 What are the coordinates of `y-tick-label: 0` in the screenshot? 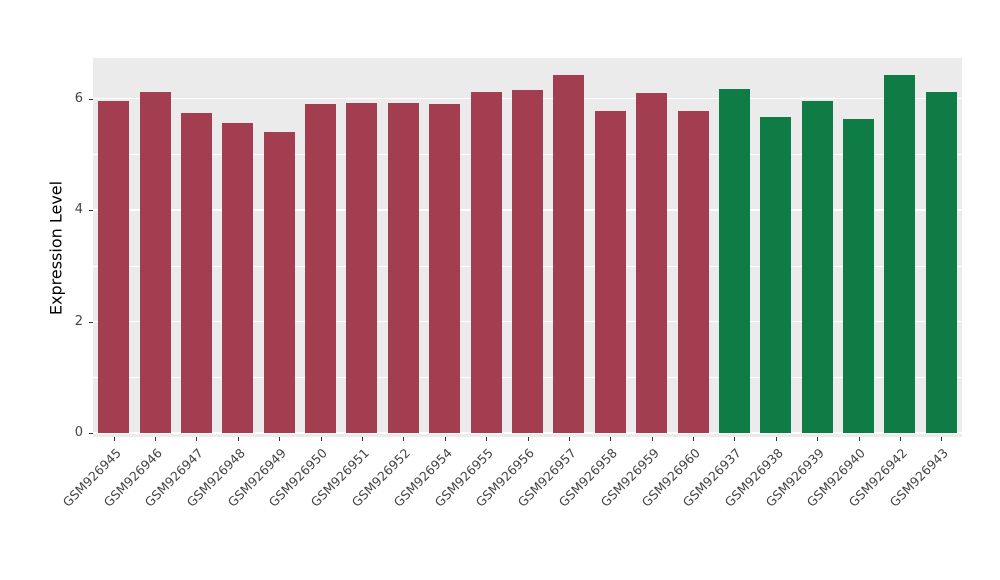 It's located at (78, 432).